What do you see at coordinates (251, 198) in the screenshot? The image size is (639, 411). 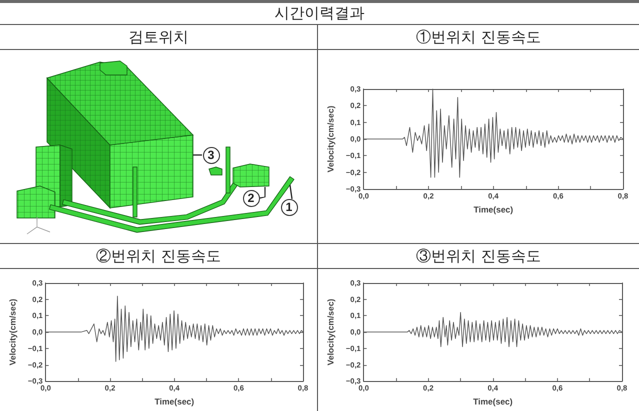 I see `text: 2` at bounding box center [251, 198].